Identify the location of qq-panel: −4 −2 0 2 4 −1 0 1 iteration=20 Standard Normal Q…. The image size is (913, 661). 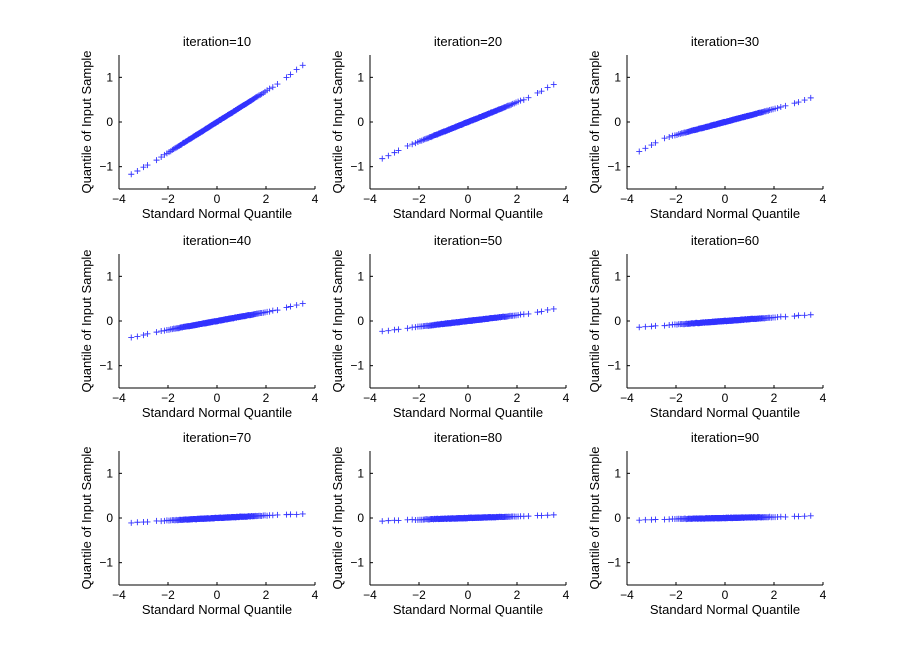
(450, 127).